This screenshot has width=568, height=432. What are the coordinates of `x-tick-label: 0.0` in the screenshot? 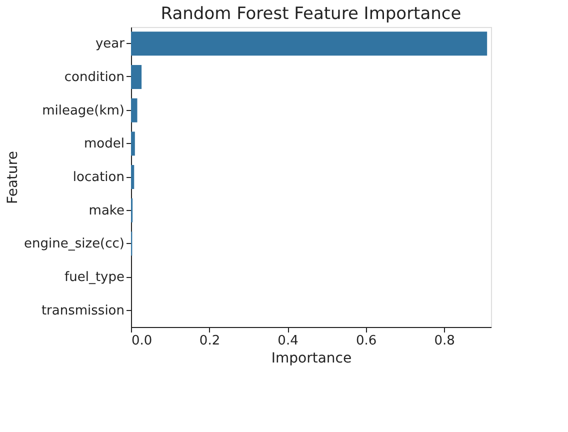 It's located at (142, 341).